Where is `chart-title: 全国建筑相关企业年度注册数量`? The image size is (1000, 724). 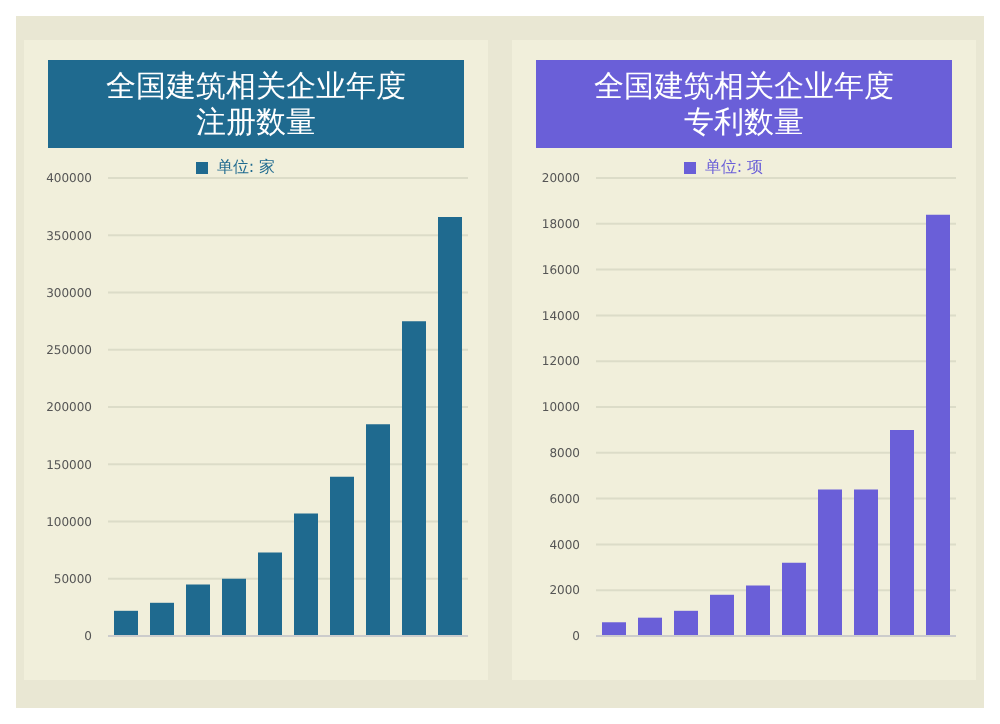
chart-title: 全国建筑相关企业年度注册数量 is located at coordinates (256, 104).